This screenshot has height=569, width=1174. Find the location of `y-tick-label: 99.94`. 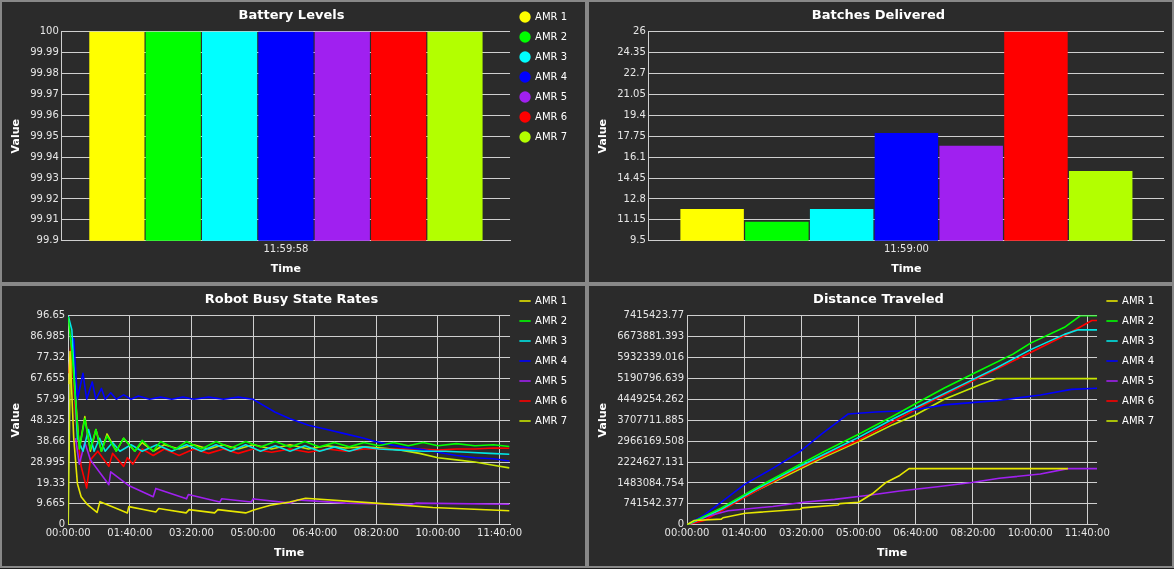

y-tick-label: 99.94 is located at coordinates (44, 156).